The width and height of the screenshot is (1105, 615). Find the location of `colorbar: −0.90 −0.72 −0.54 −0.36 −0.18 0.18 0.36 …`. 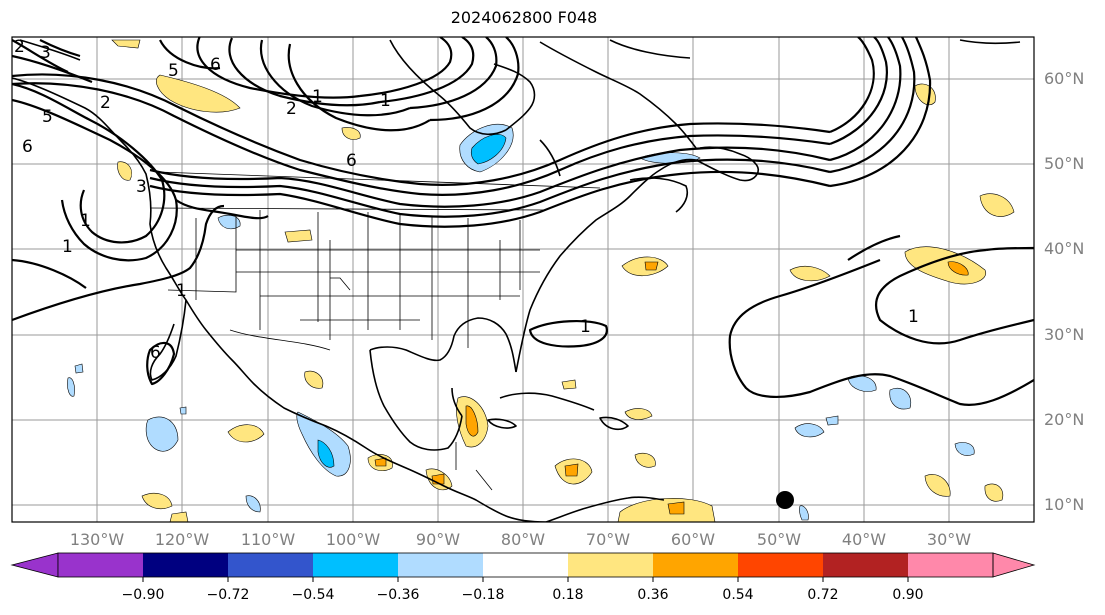

colorbar: −0.90 −0.72 −0.54 −0.36 −0.18 0.18 0.36 … is located at coordinates (523, 577).